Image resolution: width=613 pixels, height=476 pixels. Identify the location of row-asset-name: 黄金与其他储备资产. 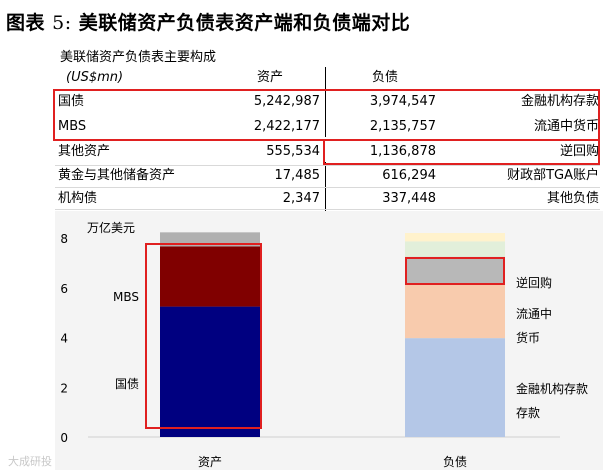
(117, 175).